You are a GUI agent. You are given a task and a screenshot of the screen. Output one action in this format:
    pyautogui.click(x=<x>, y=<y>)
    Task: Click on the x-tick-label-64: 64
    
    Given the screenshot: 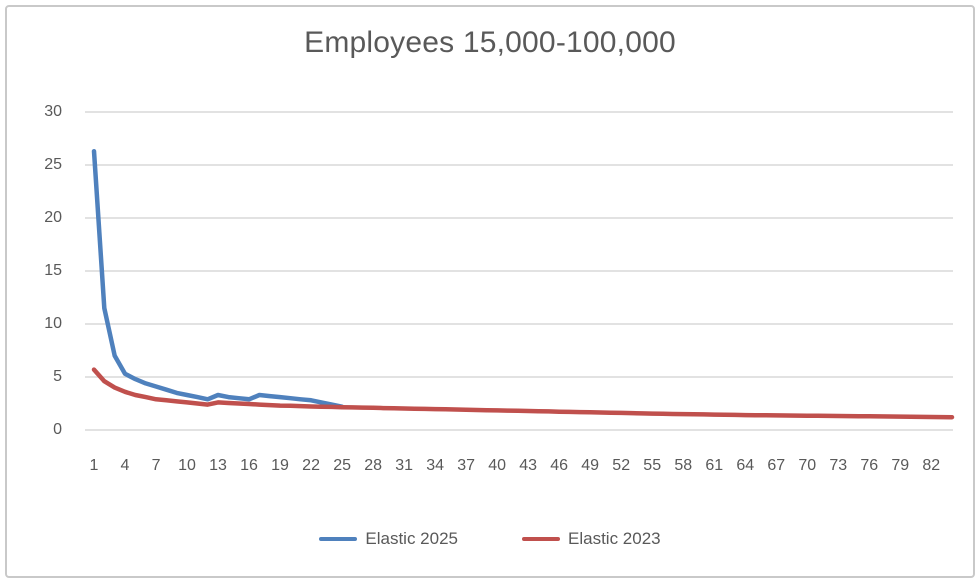 What is the action you would take?
    pyautogui.click(x=745, y=465)
    